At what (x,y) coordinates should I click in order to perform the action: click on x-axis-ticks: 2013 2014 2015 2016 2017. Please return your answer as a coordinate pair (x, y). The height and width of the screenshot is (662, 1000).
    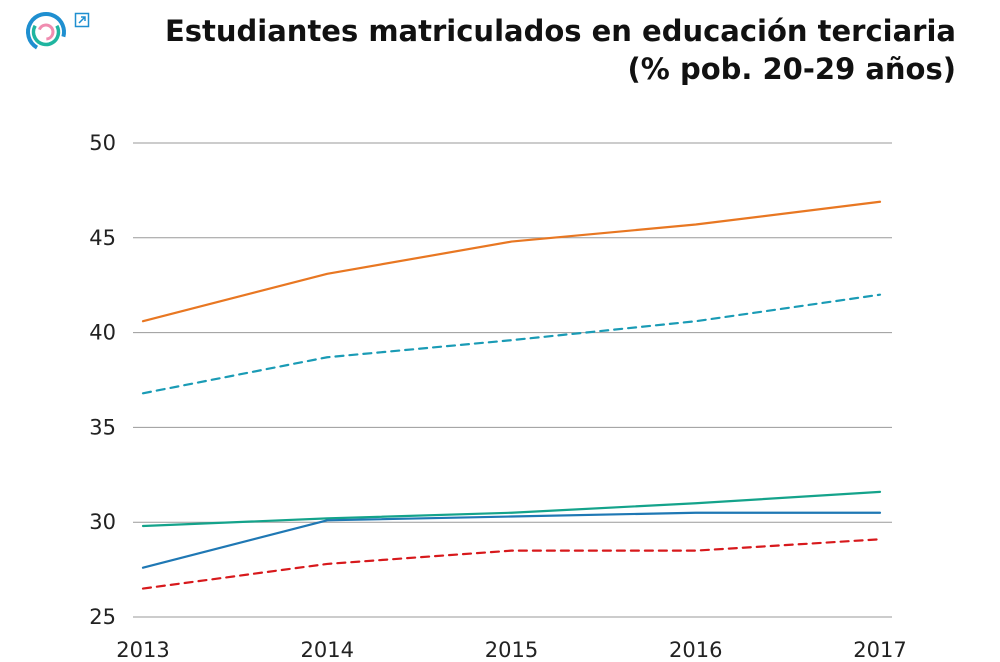
    Looking at the image, I should click on (511, 650).